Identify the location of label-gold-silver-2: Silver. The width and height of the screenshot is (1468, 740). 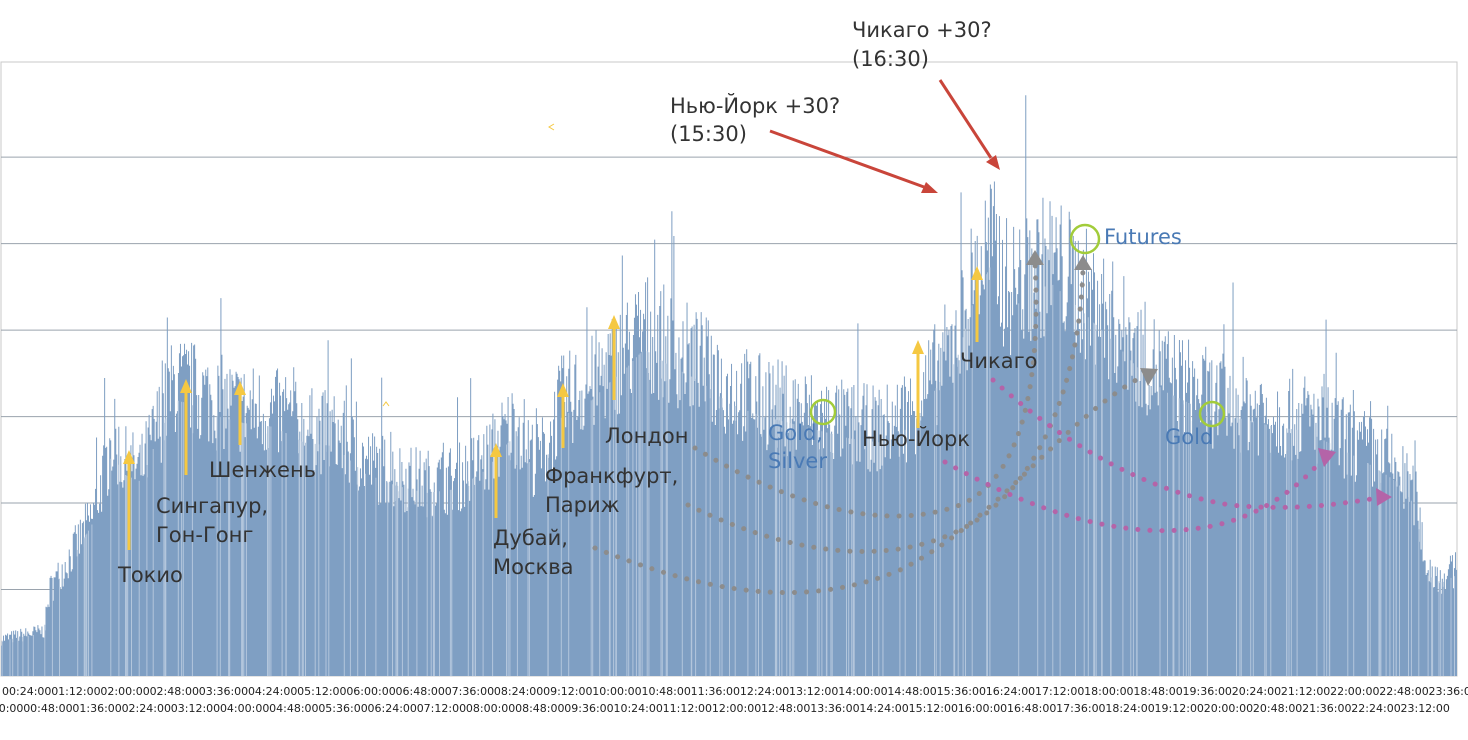
(797, 461).